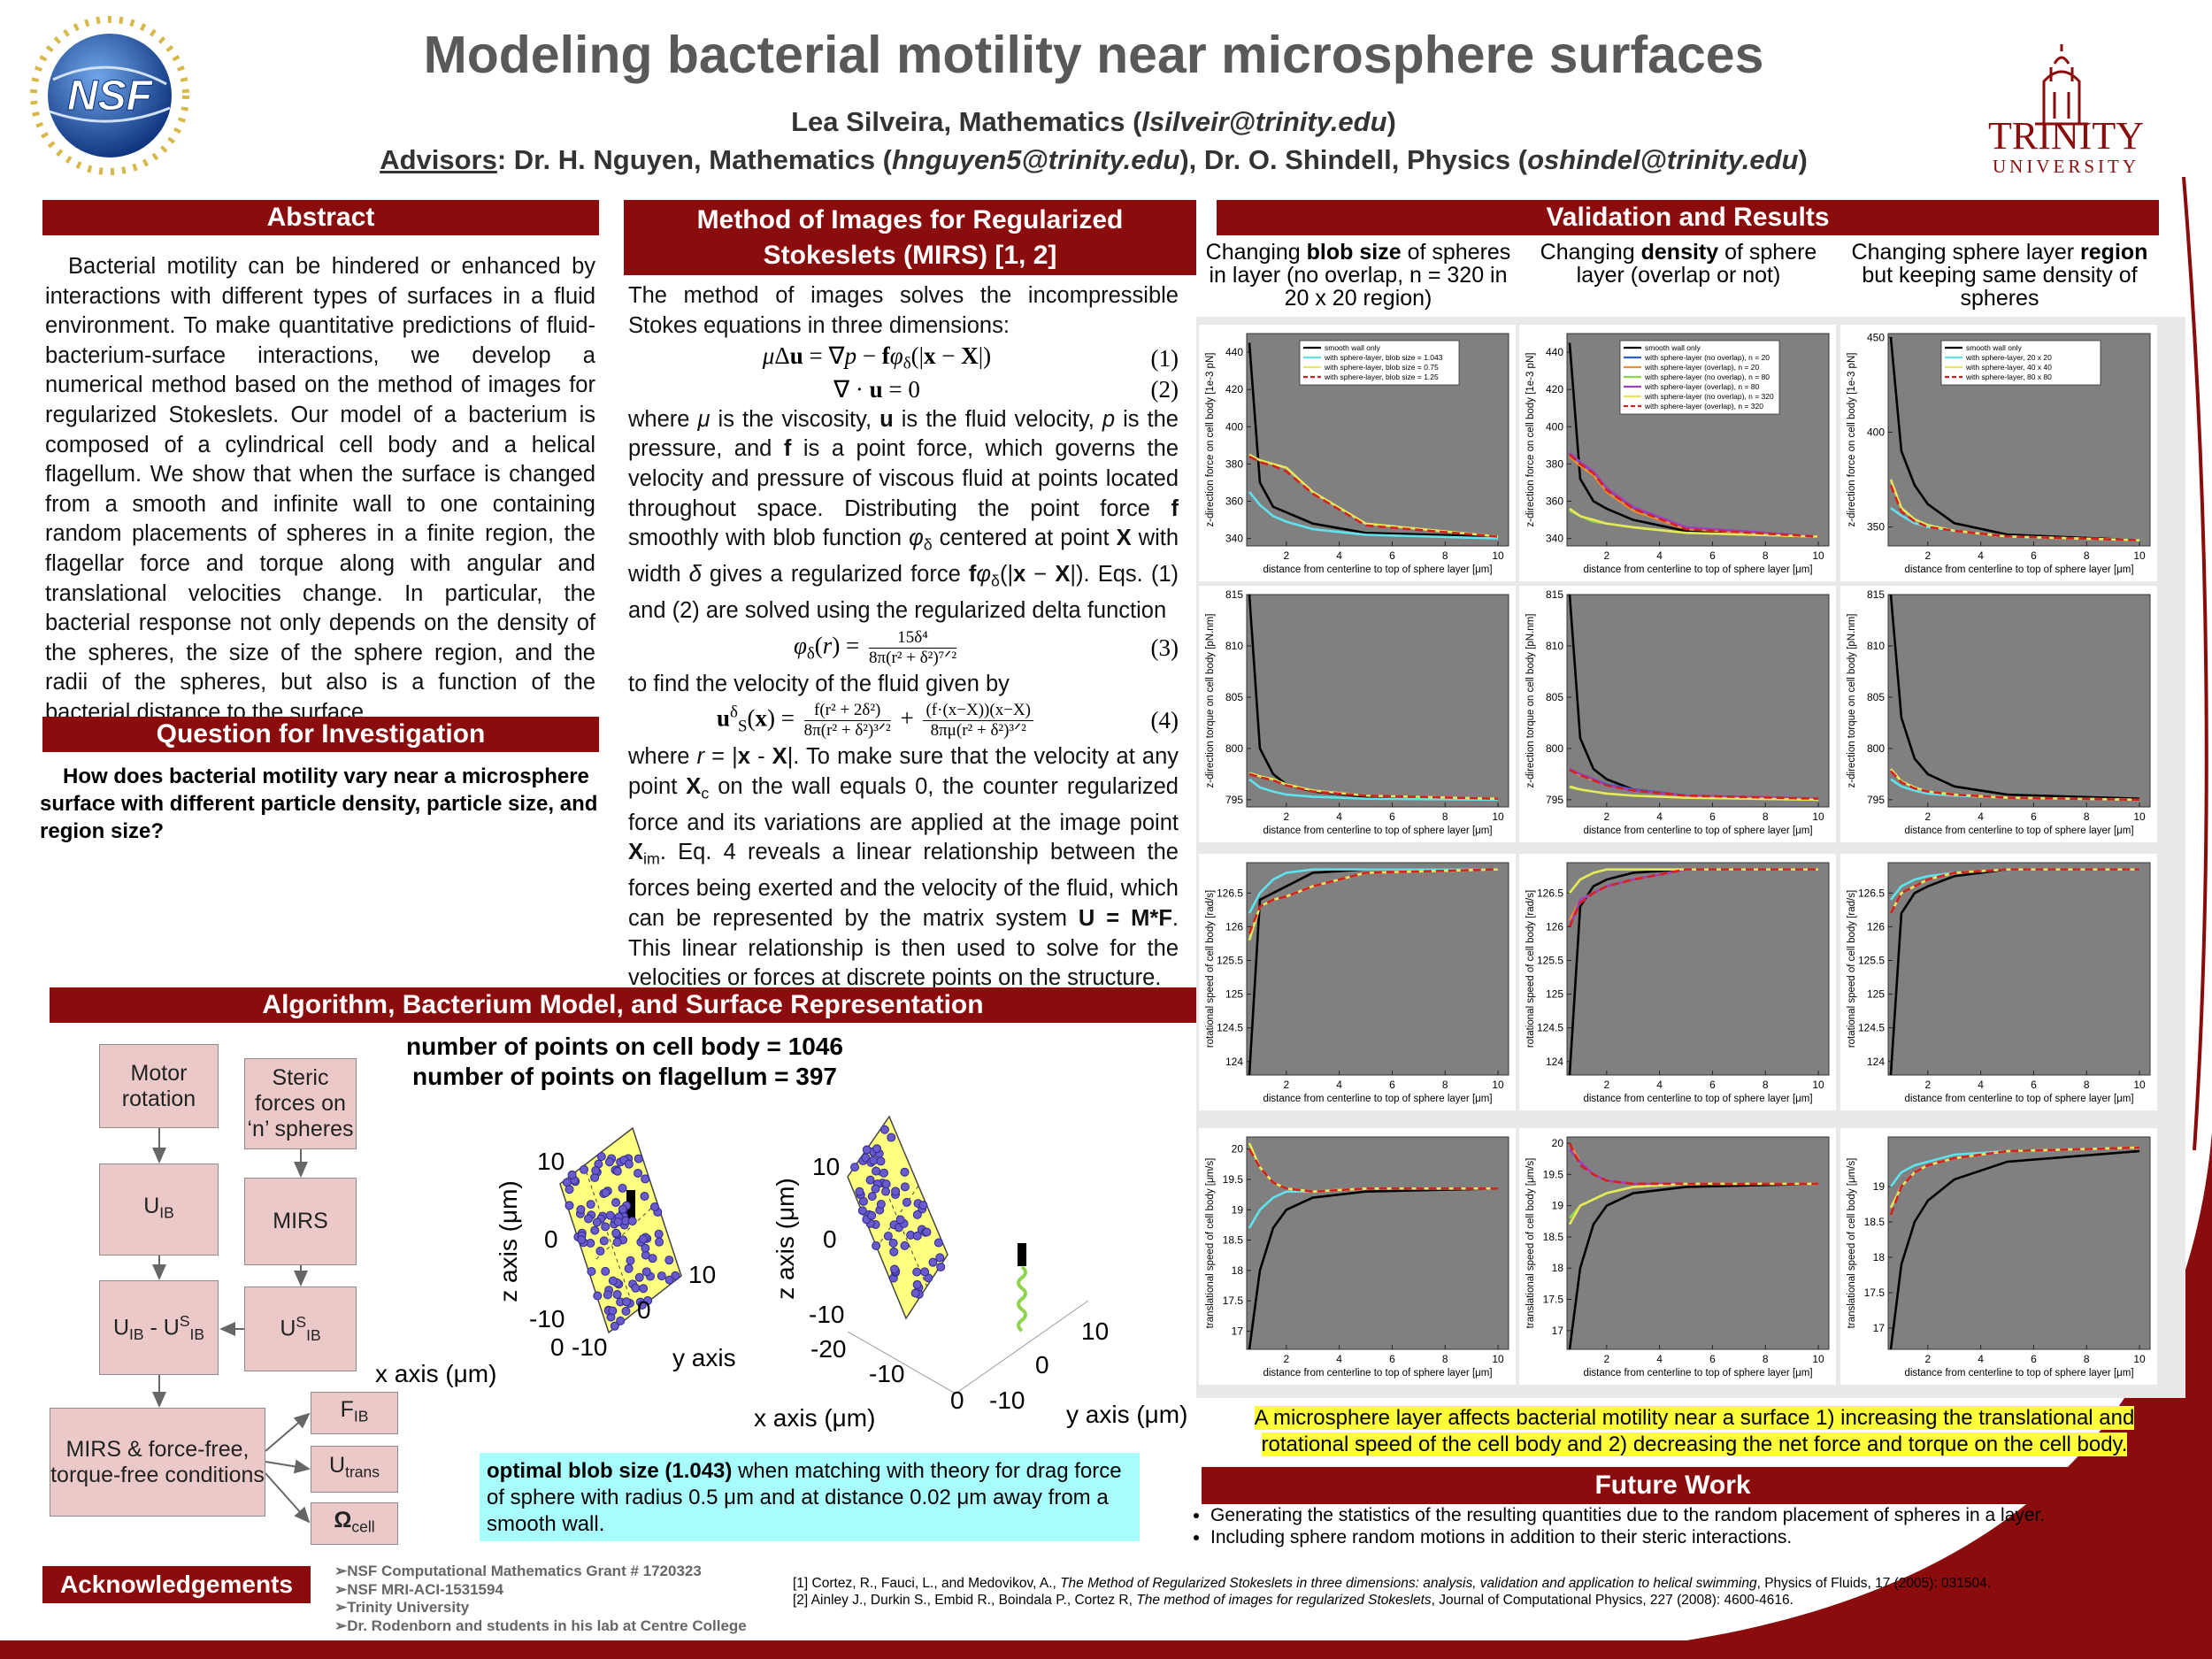  Describe the element at coordinates (788, 449) in the screenshot. I see `text-run: f` at that location.